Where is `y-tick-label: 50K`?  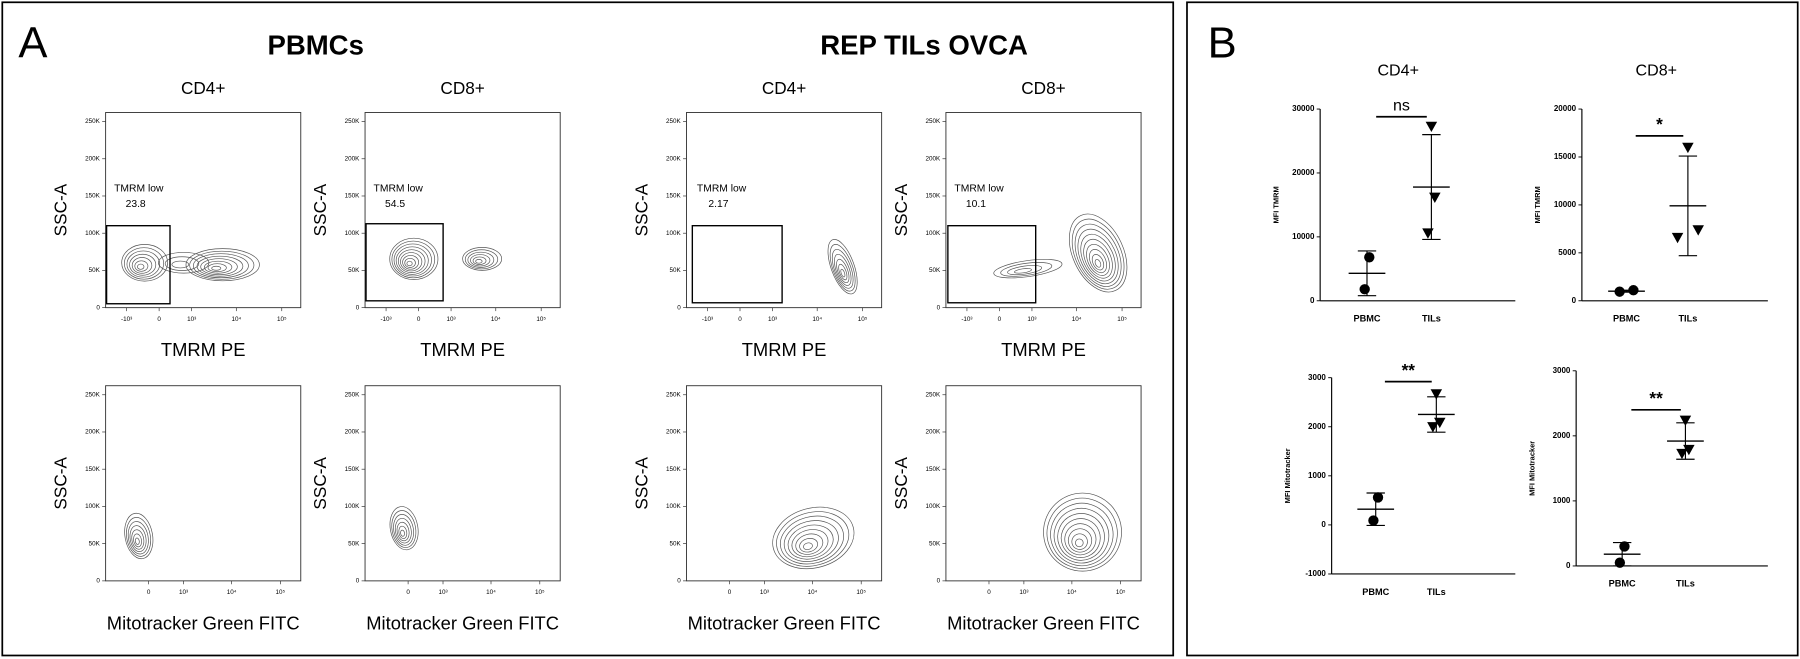
y-tick-label: 50K is located at coordinates (935, 270).